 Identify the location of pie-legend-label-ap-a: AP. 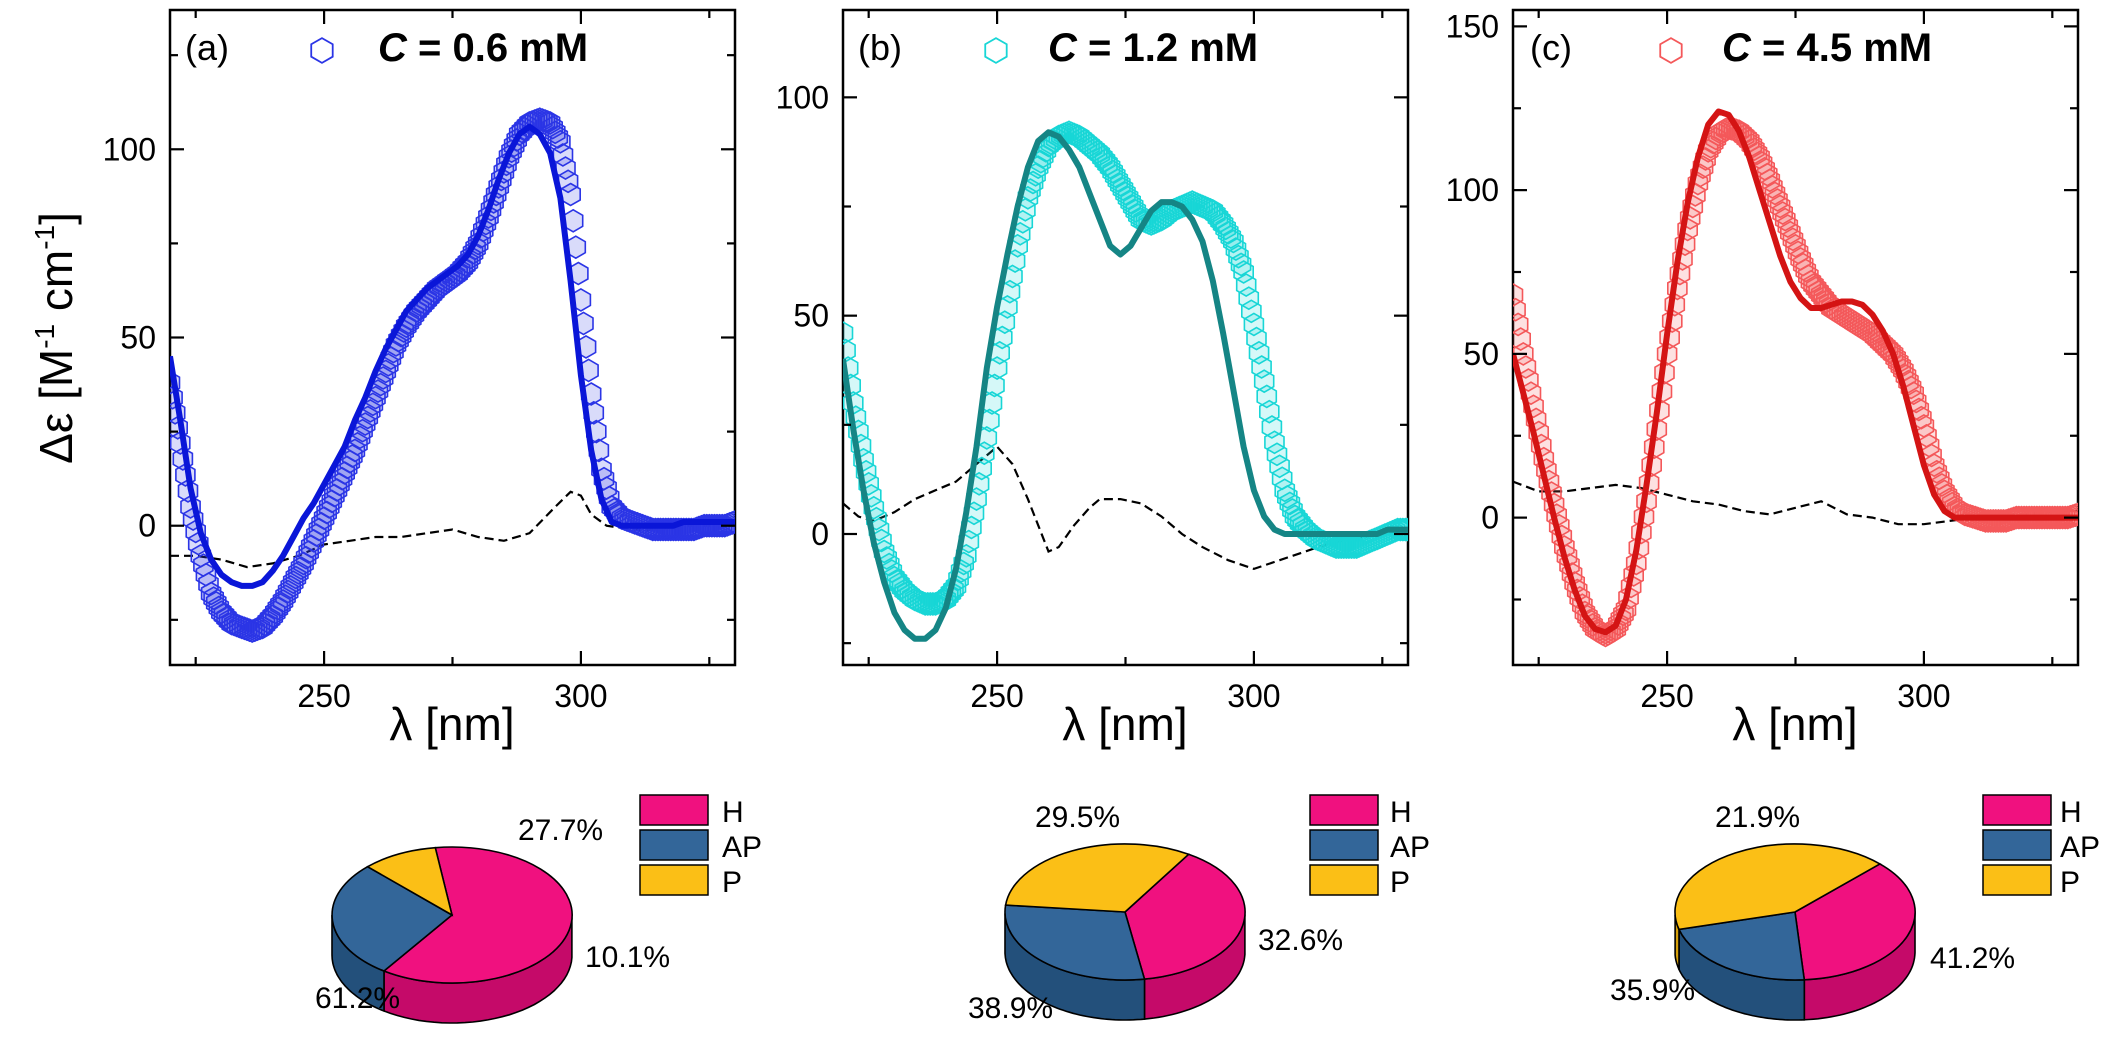
(742, 847).